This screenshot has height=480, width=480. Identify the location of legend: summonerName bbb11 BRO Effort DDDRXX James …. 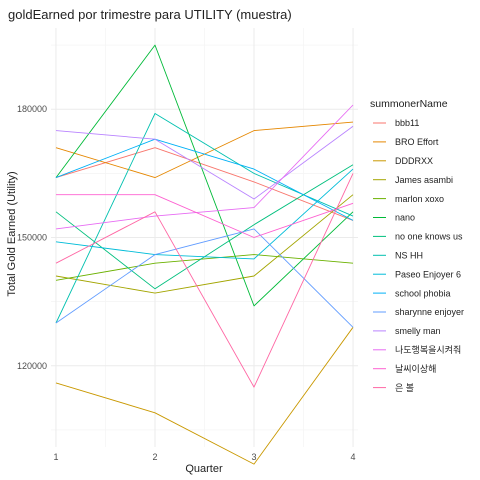
(417, 245).